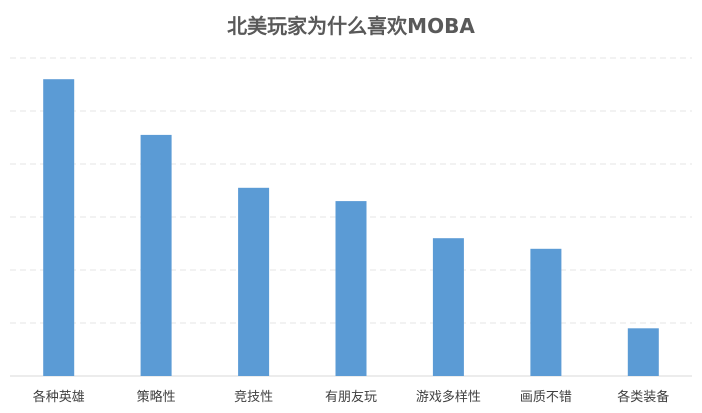 The height and width of the screenshot is (413, 702). What do you see at coordinates (643, 397) in the screenshot?
I see `x-tick-label-6: 各类装备` at bounding box center [643, 397].